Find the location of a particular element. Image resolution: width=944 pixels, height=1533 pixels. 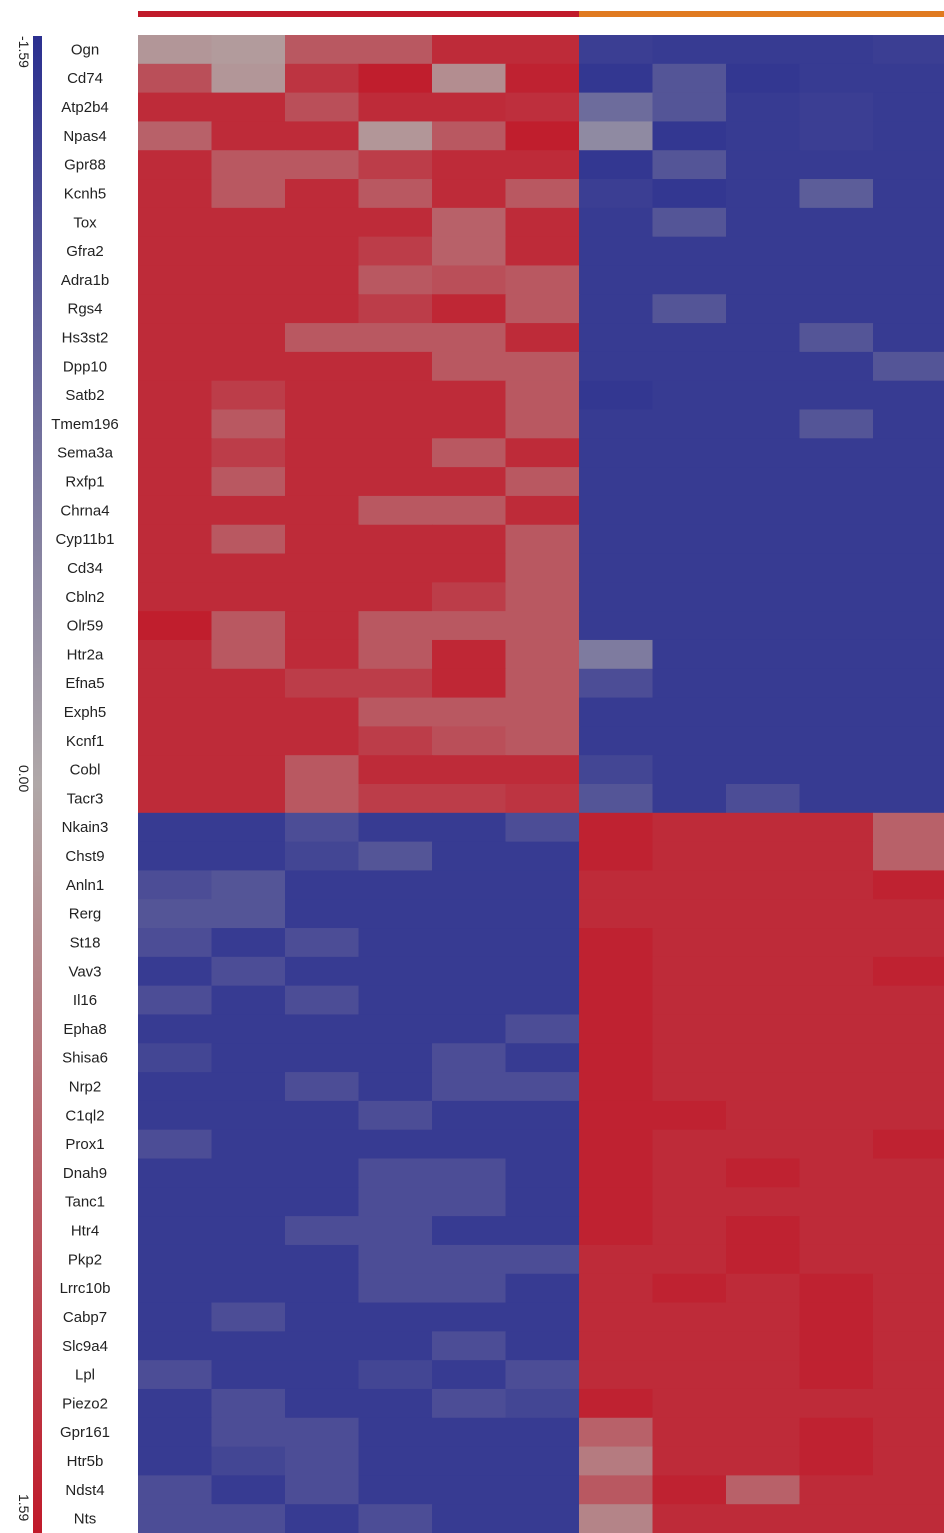

row-label: Rgs4 is located at coordinates (84, 309).